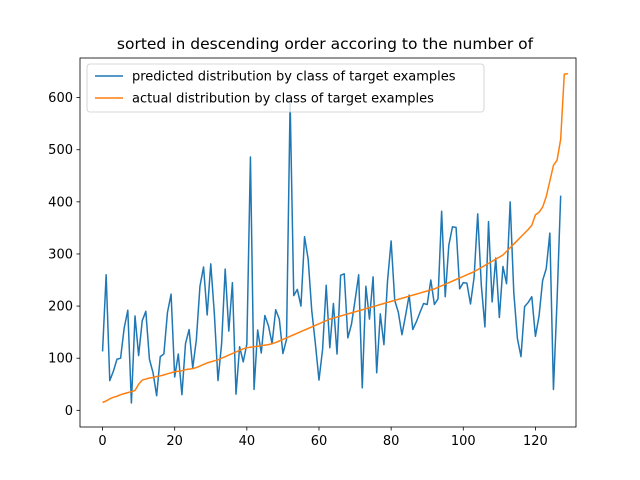 Image resolution: width=640 pixels, height=480 pixels. Describe the element at coordinates (60, 202) in the screenshot. I see `y-tick-label: 400` at that location.